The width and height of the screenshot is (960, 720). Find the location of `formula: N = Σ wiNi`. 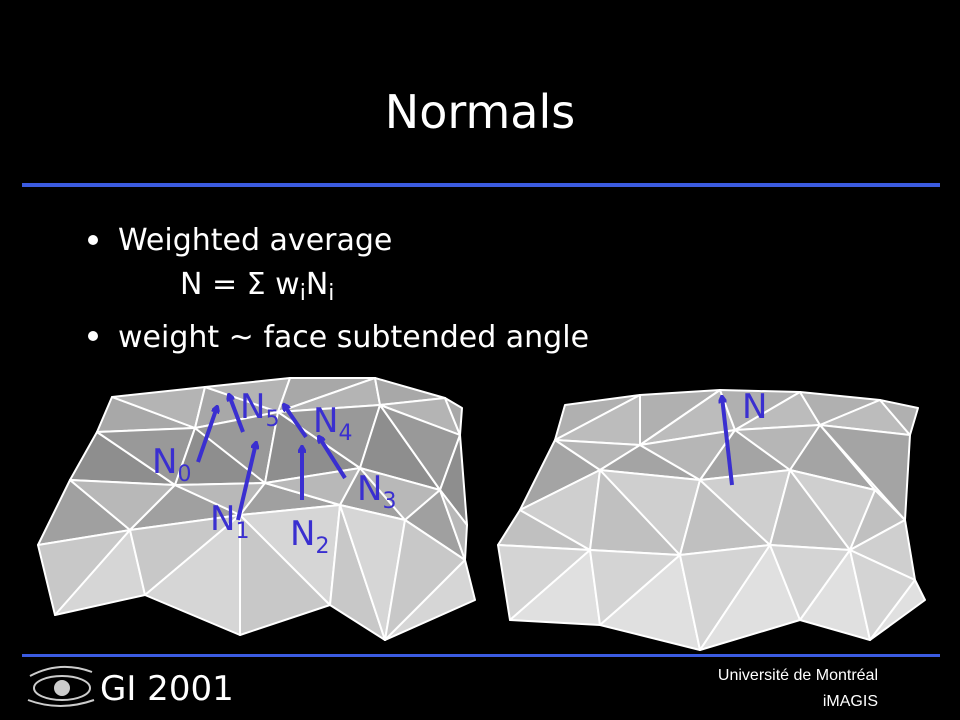

formula: N = Σ wiNi is located at coordinates (257, 286).